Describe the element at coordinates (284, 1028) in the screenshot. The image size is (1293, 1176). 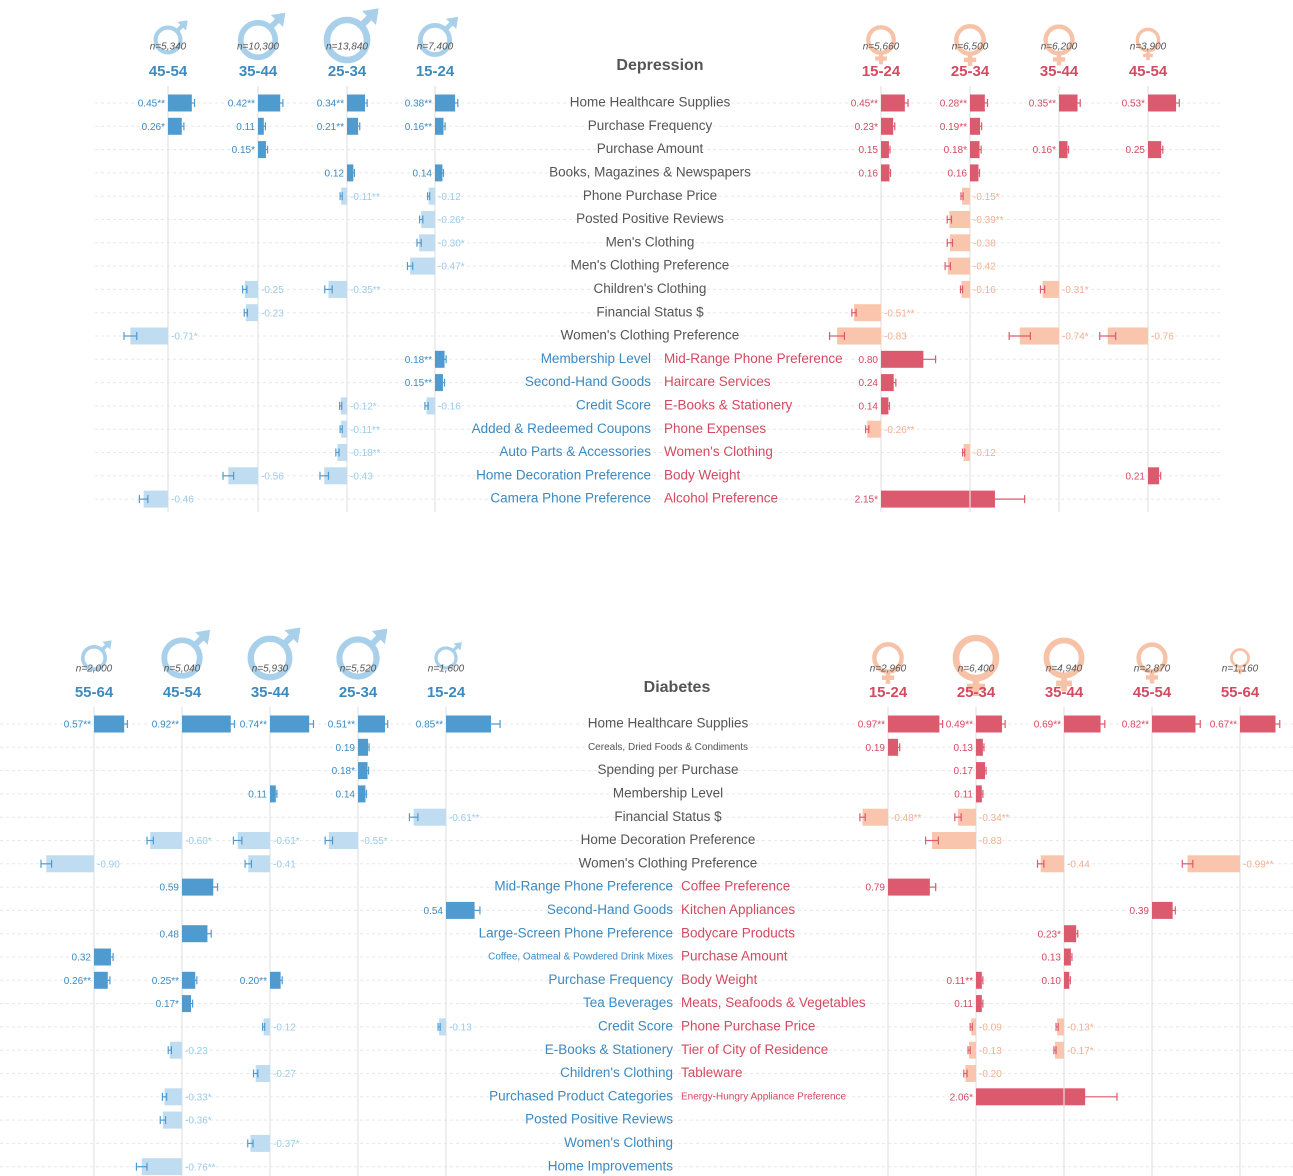
I see `value-label: -0.12` at that location.